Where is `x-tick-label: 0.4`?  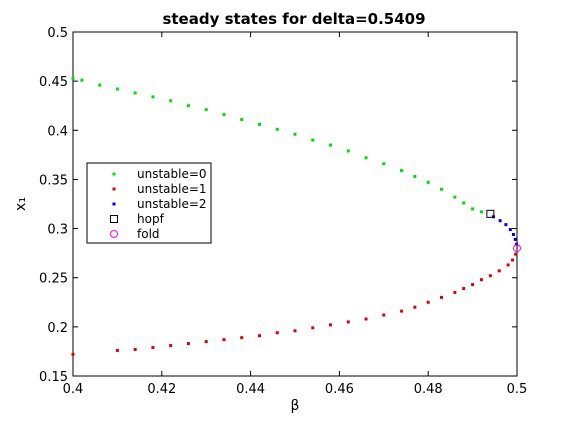
x-tick-label: 0.4 is located at coordinates (73, 389).